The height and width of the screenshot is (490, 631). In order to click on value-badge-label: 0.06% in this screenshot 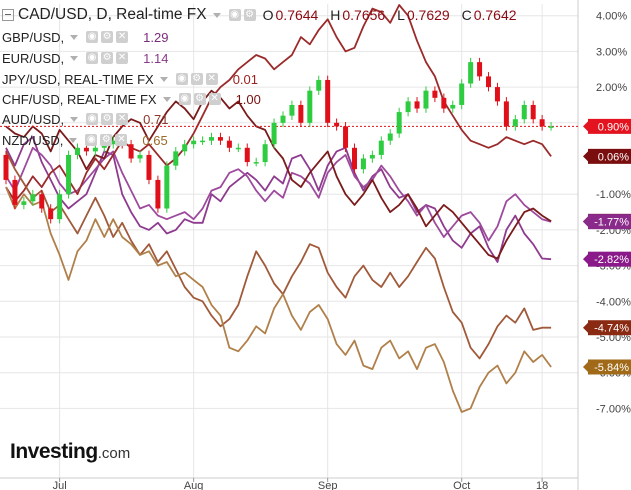, I will do `click(613, 157)`.